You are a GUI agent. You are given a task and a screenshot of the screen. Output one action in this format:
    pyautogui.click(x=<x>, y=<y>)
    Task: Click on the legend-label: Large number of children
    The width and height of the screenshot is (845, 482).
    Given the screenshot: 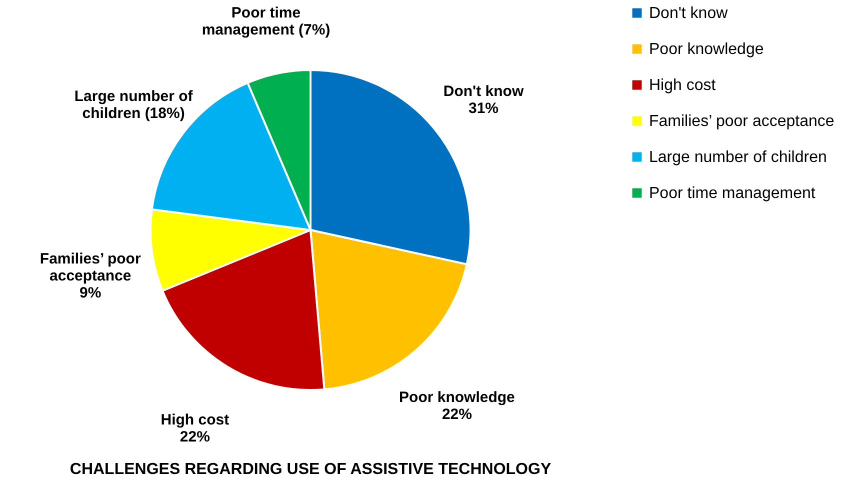 What is the action you would take?
    pyautogui.click(x=738, y=157)
    